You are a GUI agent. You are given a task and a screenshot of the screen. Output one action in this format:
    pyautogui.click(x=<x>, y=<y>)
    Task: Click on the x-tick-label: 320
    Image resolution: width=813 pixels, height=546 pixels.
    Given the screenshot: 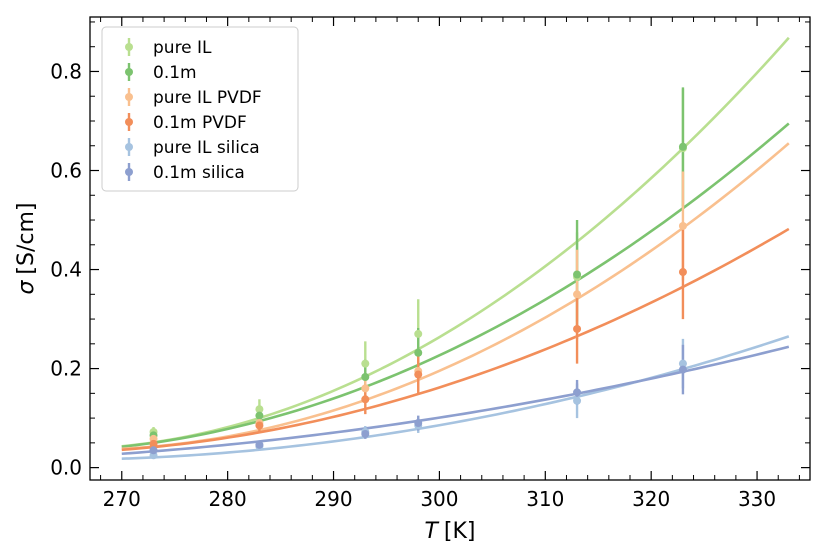 What is the action you would take?
    pyautogui.click(x=651, y=499)
    